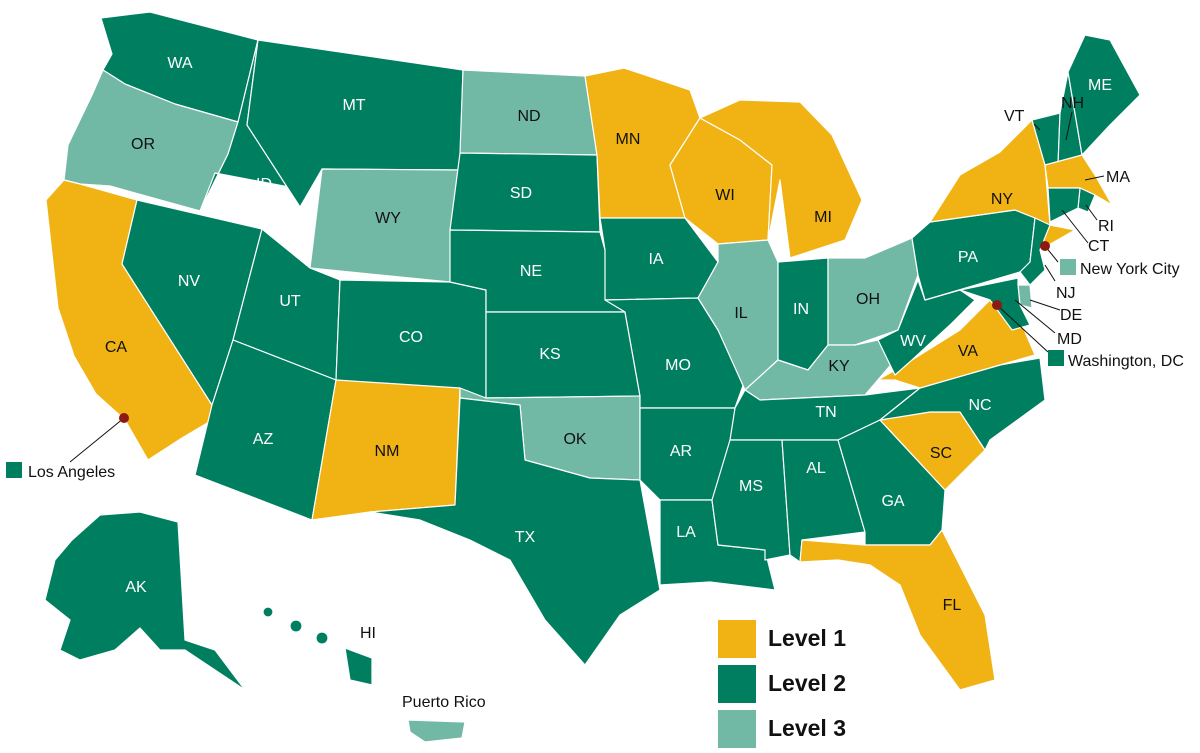 The width and height of the screenshot is (1200, 753). Describe the element at coordinates (265, 430) in the screenshot. I see `state-AZ` at that location.